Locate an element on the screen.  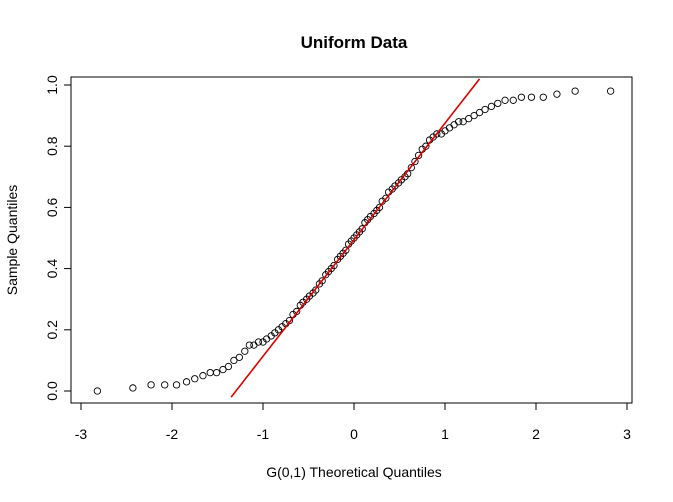
chart-title: Uniform Data is located at coordinates (354, 42).